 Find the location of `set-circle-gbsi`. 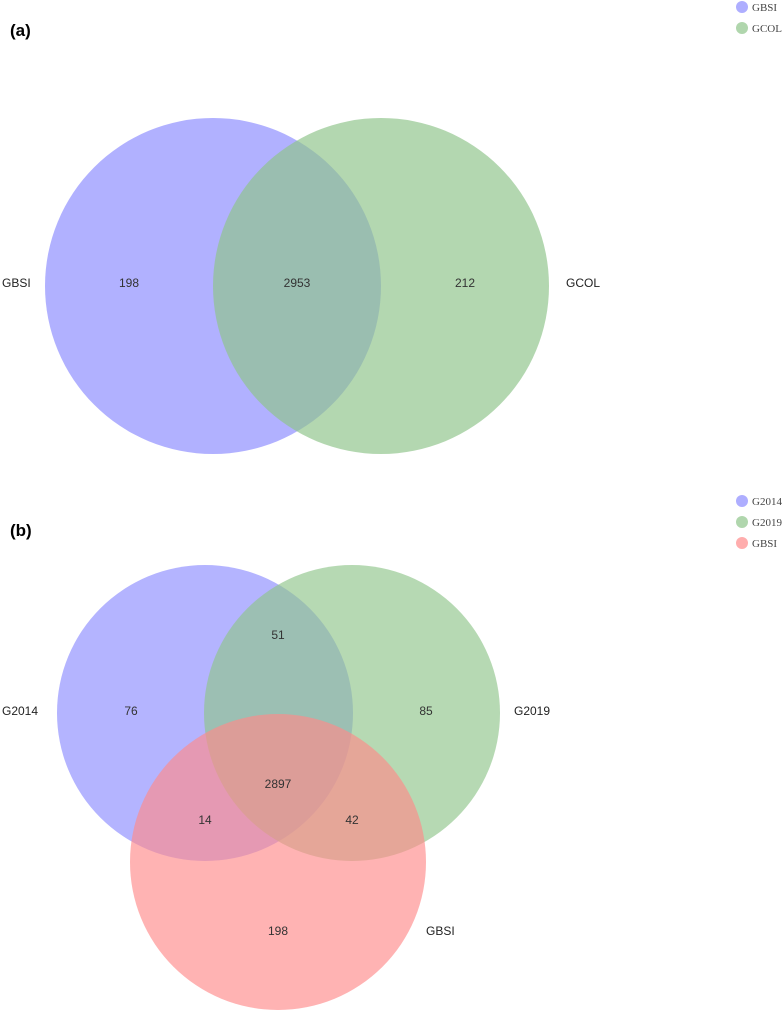

set-circle-gbsi is located at coordinates (278, 862).